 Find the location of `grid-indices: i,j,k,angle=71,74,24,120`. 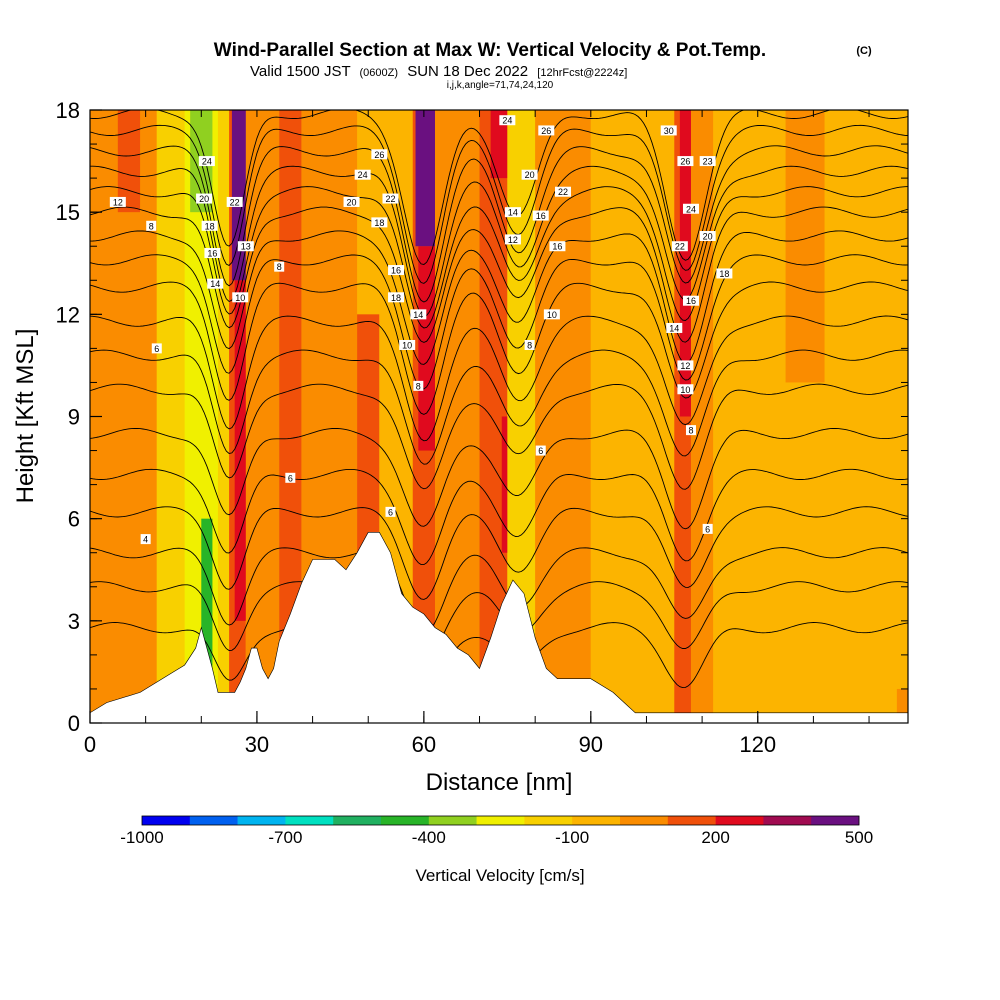

grid-indices: i,j,k,angle=71,74,24,120 is located at coordinates (500, 85).